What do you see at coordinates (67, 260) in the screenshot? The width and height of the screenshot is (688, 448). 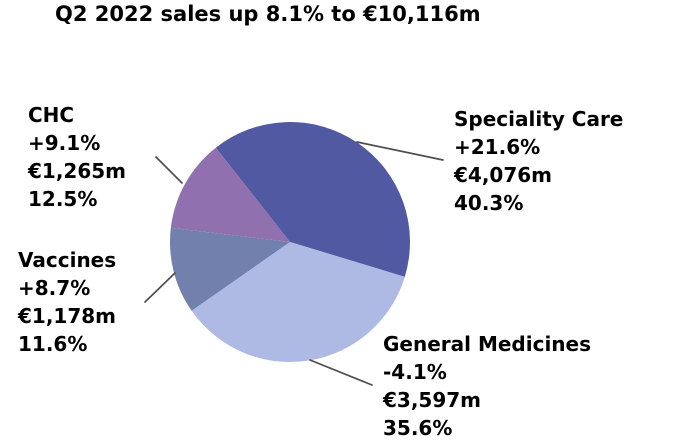 I see `slice-name: Vaccines` at bounding box center [67, 260].